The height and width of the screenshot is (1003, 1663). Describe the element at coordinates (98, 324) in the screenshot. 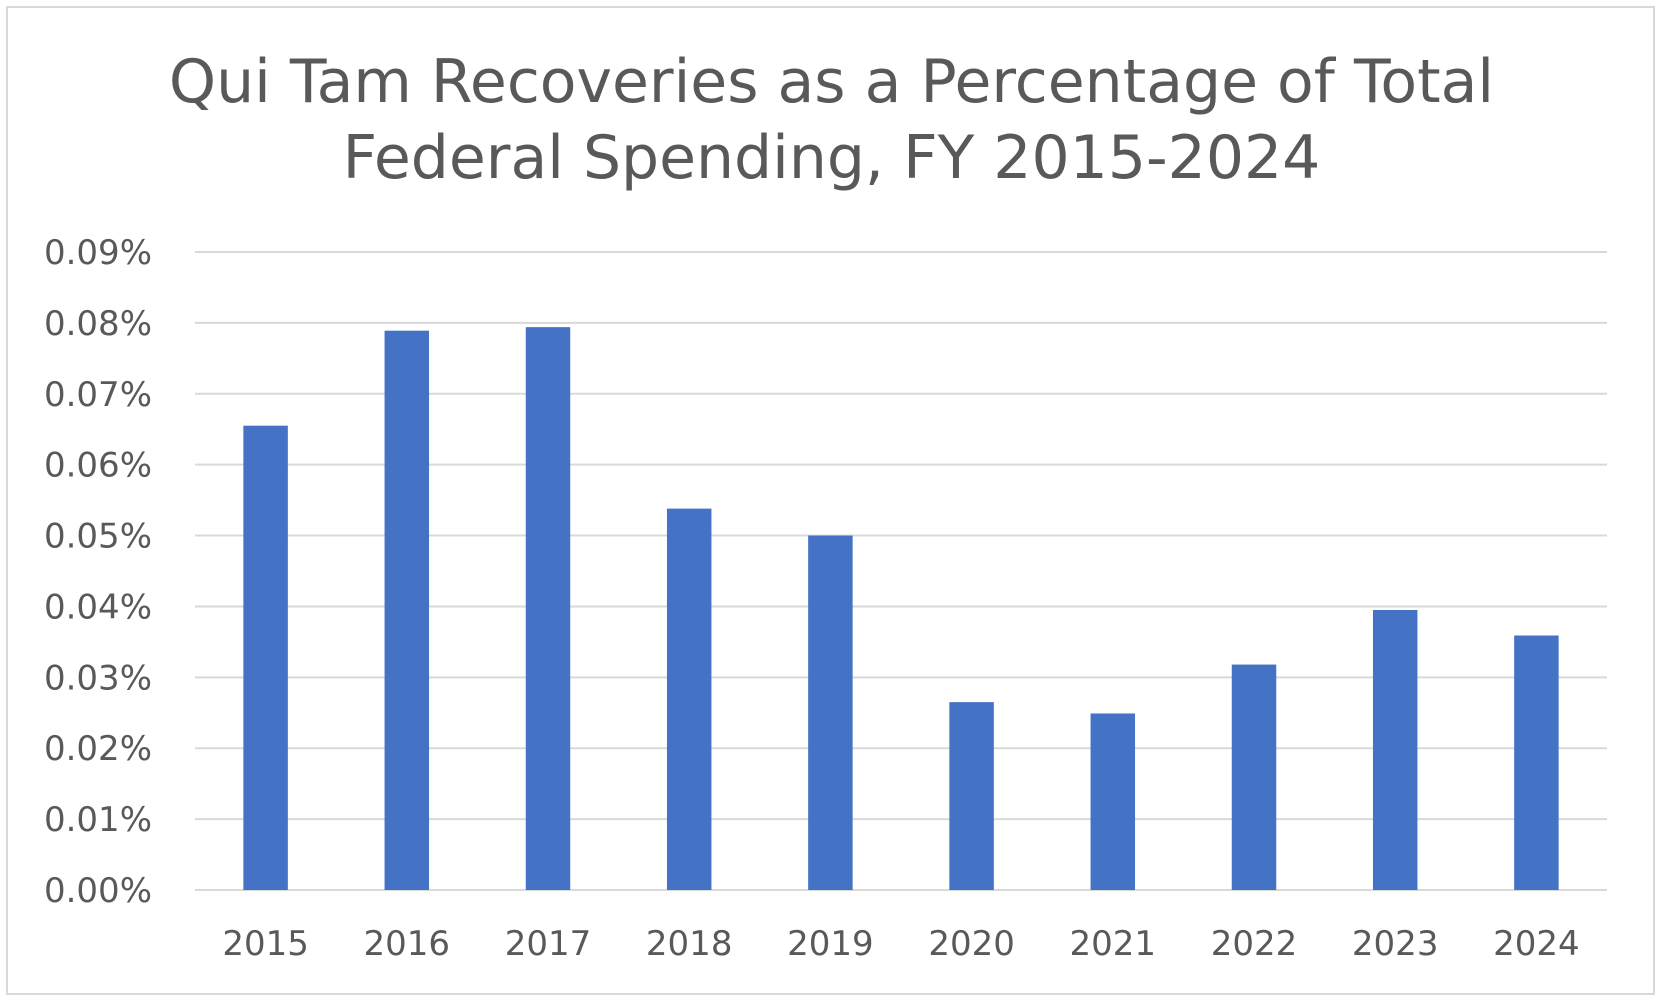

I see `y-tick-label: 0.08%` at that location.